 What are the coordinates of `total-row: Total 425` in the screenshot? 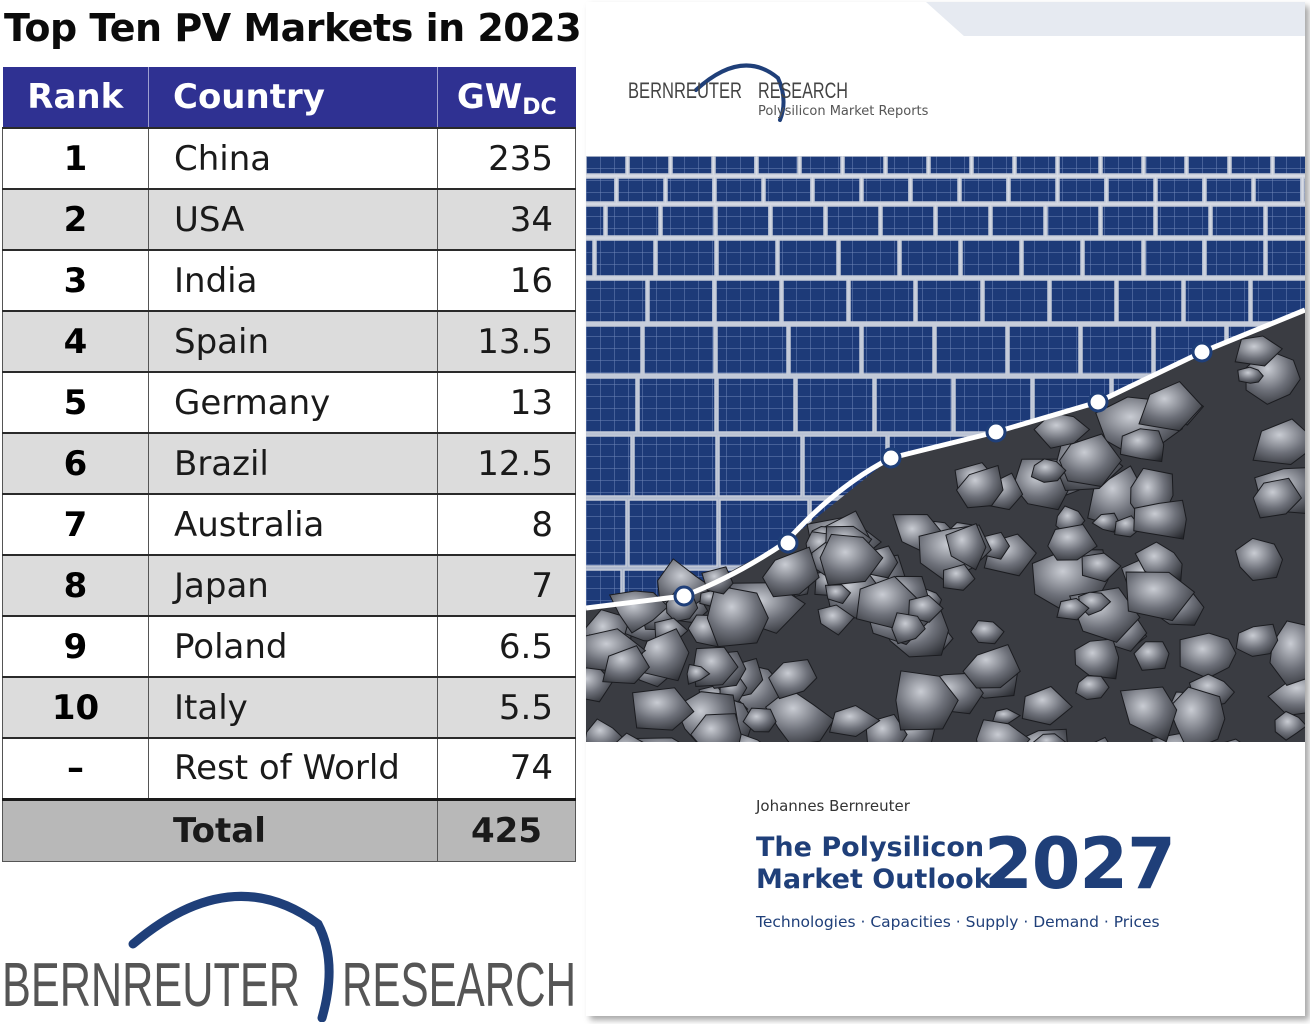 It's located at (289, 829).